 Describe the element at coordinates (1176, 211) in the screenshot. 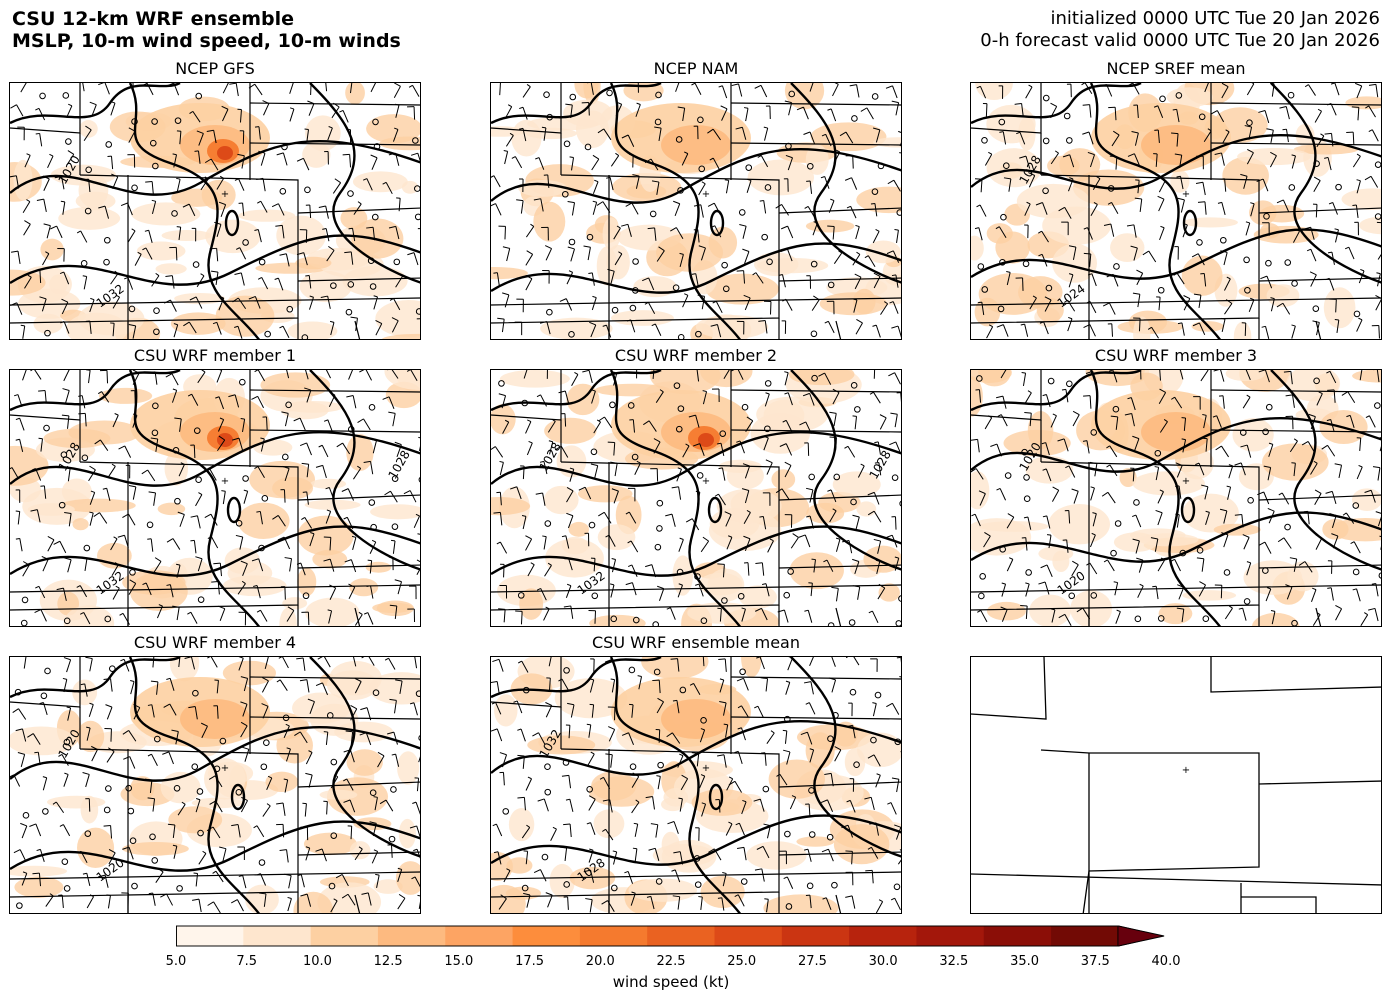

I see `map-panel-sref: +1024 1028` at that location.